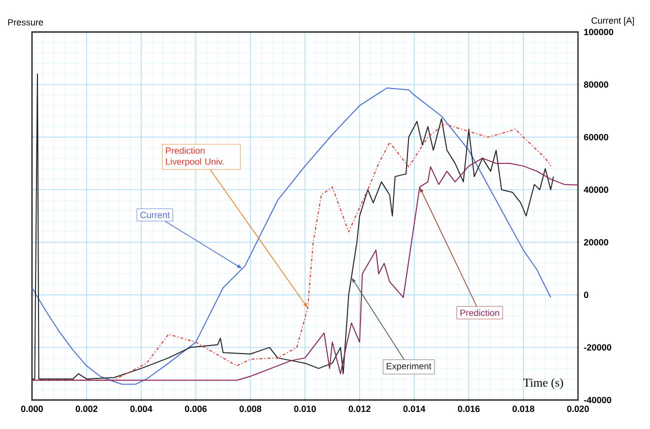  What do you see at coordinates (414, 409) in the screenshot?
I see `x-tick-label: 0.014` at bounding box center [414, 409].